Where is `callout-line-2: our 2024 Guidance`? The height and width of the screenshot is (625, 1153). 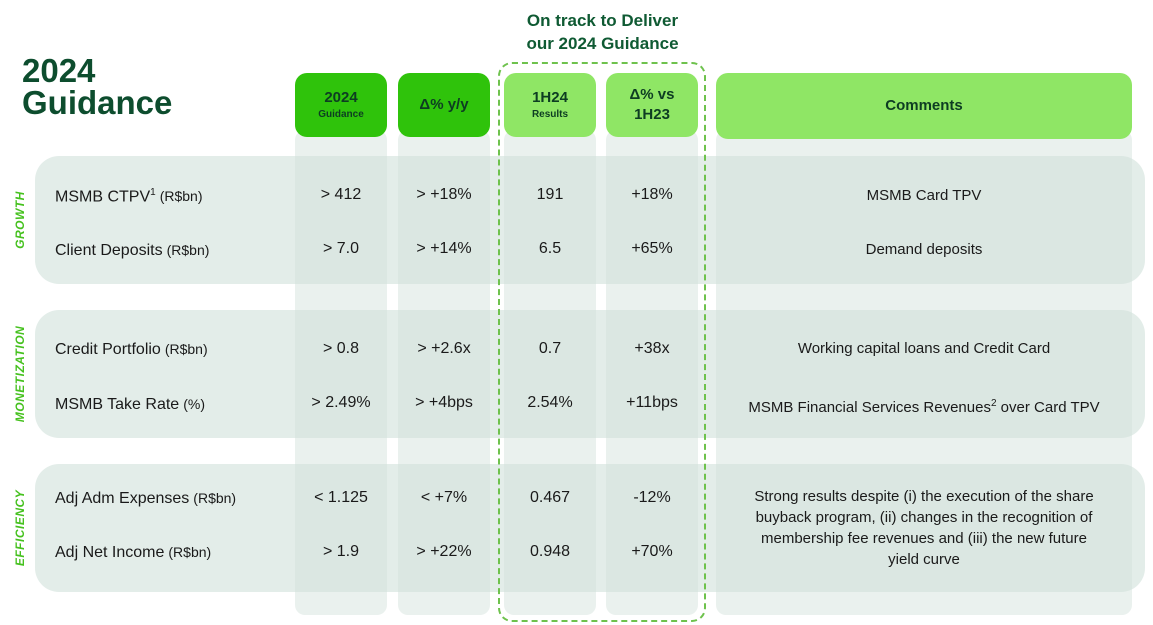
callout-line-2: our 2024 Guidance is located at coordinates (602, 43).